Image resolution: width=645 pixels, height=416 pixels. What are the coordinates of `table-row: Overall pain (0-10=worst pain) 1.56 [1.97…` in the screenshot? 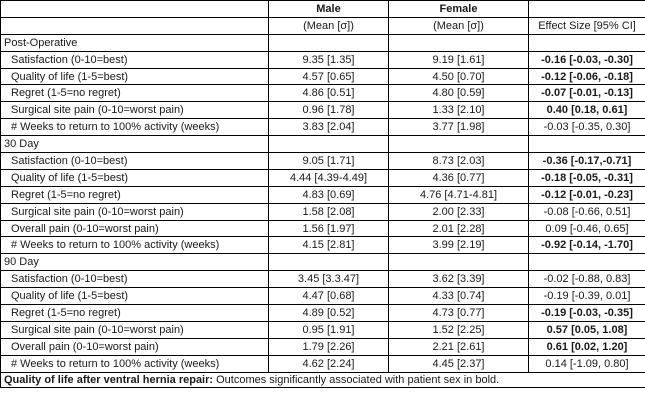 It's located at (322, 228).